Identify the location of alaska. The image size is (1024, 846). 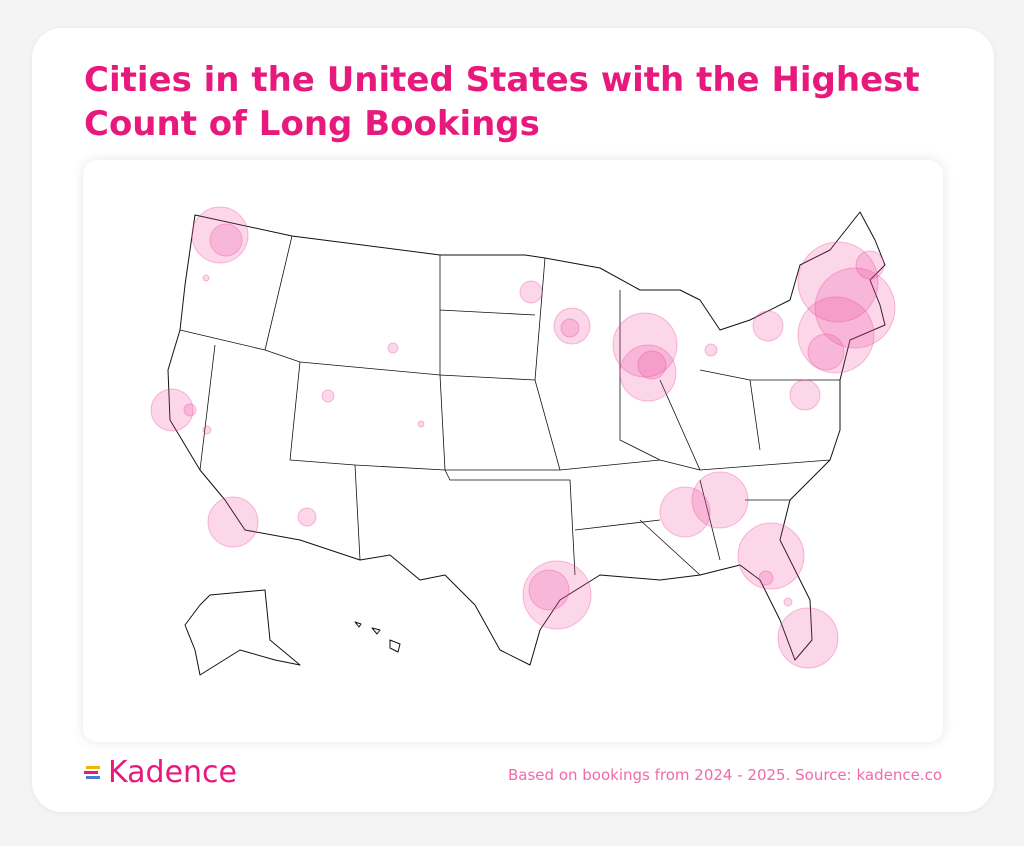
(242, 632).